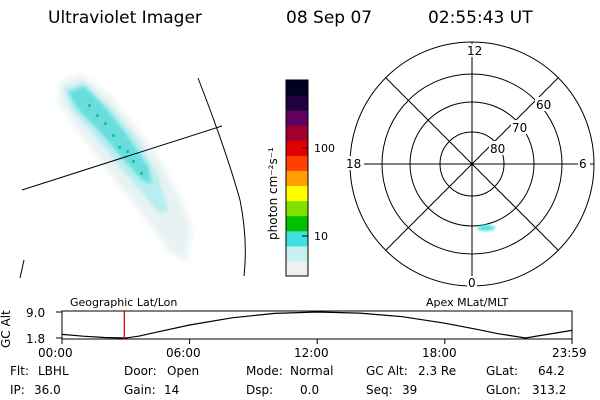  Describe the element at coordinates (55, 353) in the screenshot. I see `x-tick-label: 00:00` at that location.